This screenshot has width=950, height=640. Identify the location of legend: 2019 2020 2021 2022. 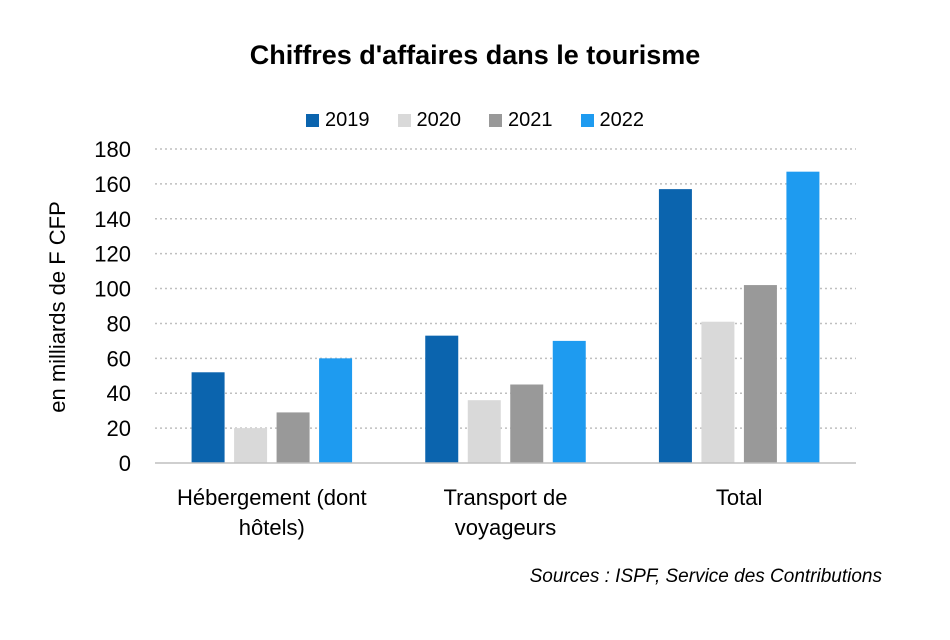
(475, 120).